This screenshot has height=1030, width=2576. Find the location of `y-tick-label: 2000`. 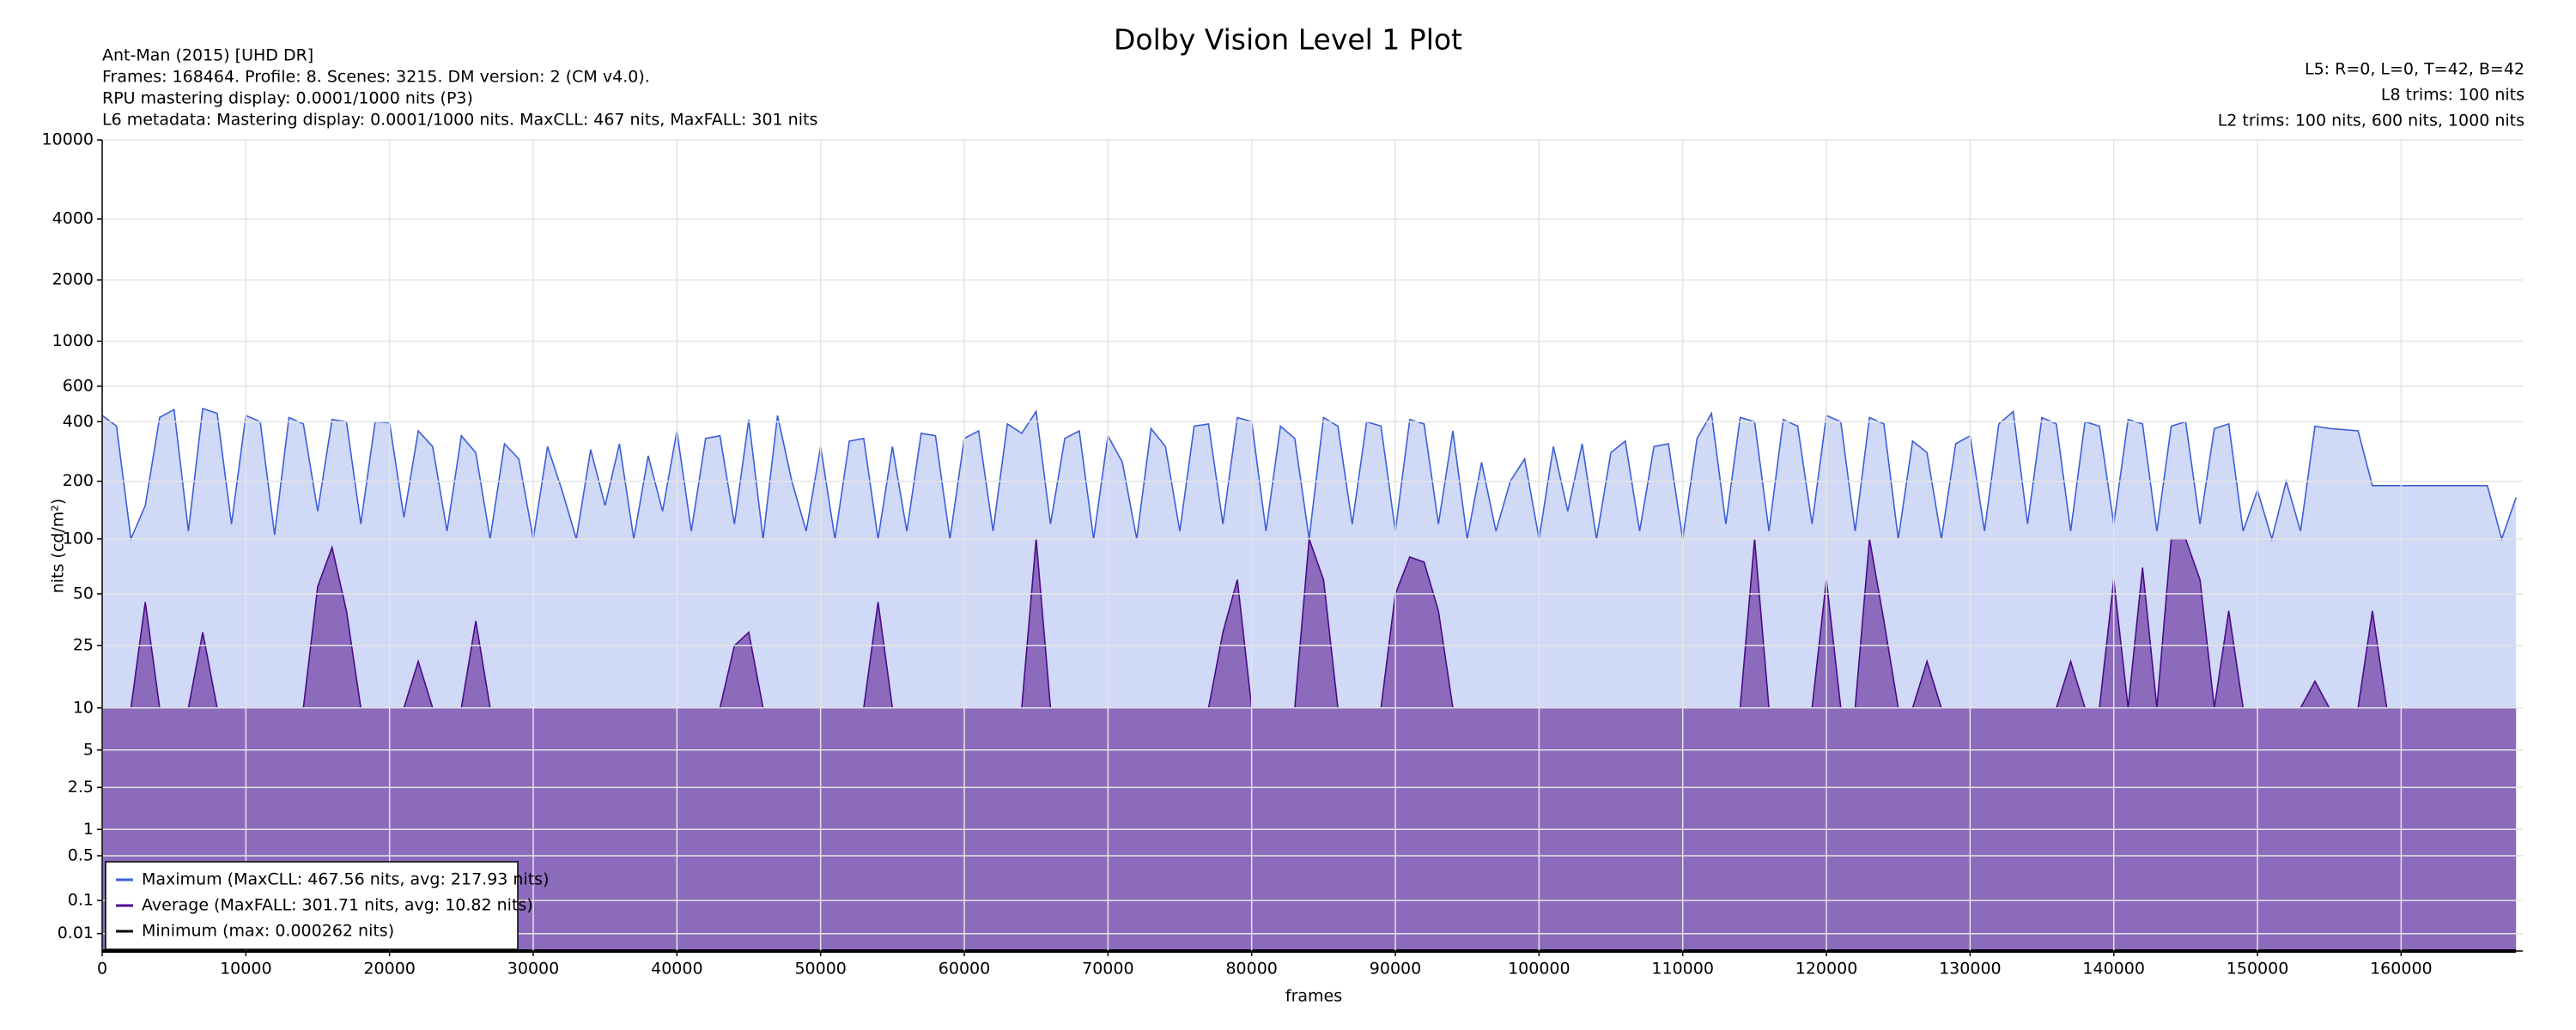

y-tick-label: 2000 is located at coordinates (73, 279).